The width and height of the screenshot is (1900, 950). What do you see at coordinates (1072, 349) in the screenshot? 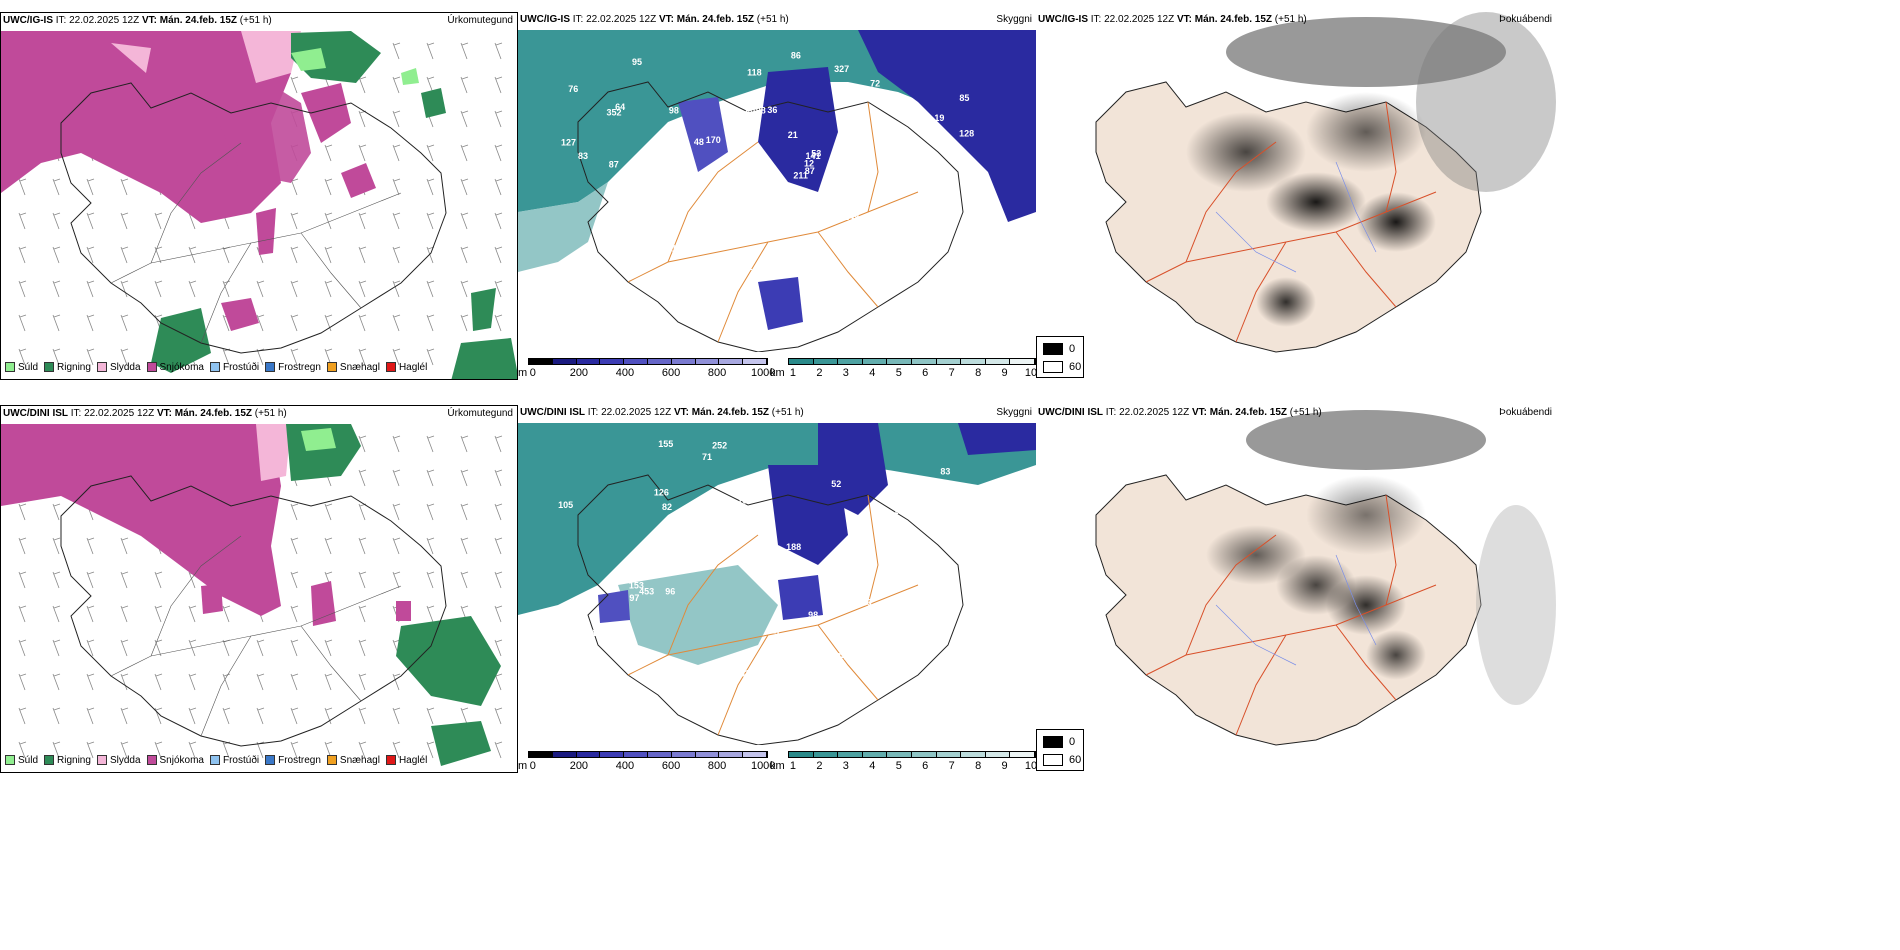
I see `fog-legend-min: 0` at bounding box center [1072, 349].